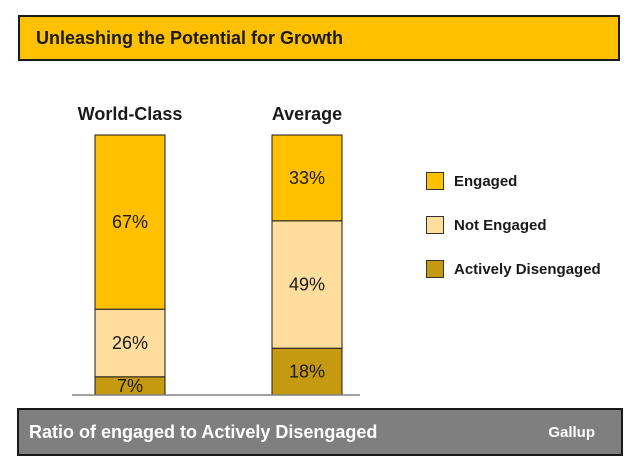  What do you see at coordinates (435, 225) in the screenshot?
I see `legend-swatch-not-engaged` at bounding box center [435, 225].